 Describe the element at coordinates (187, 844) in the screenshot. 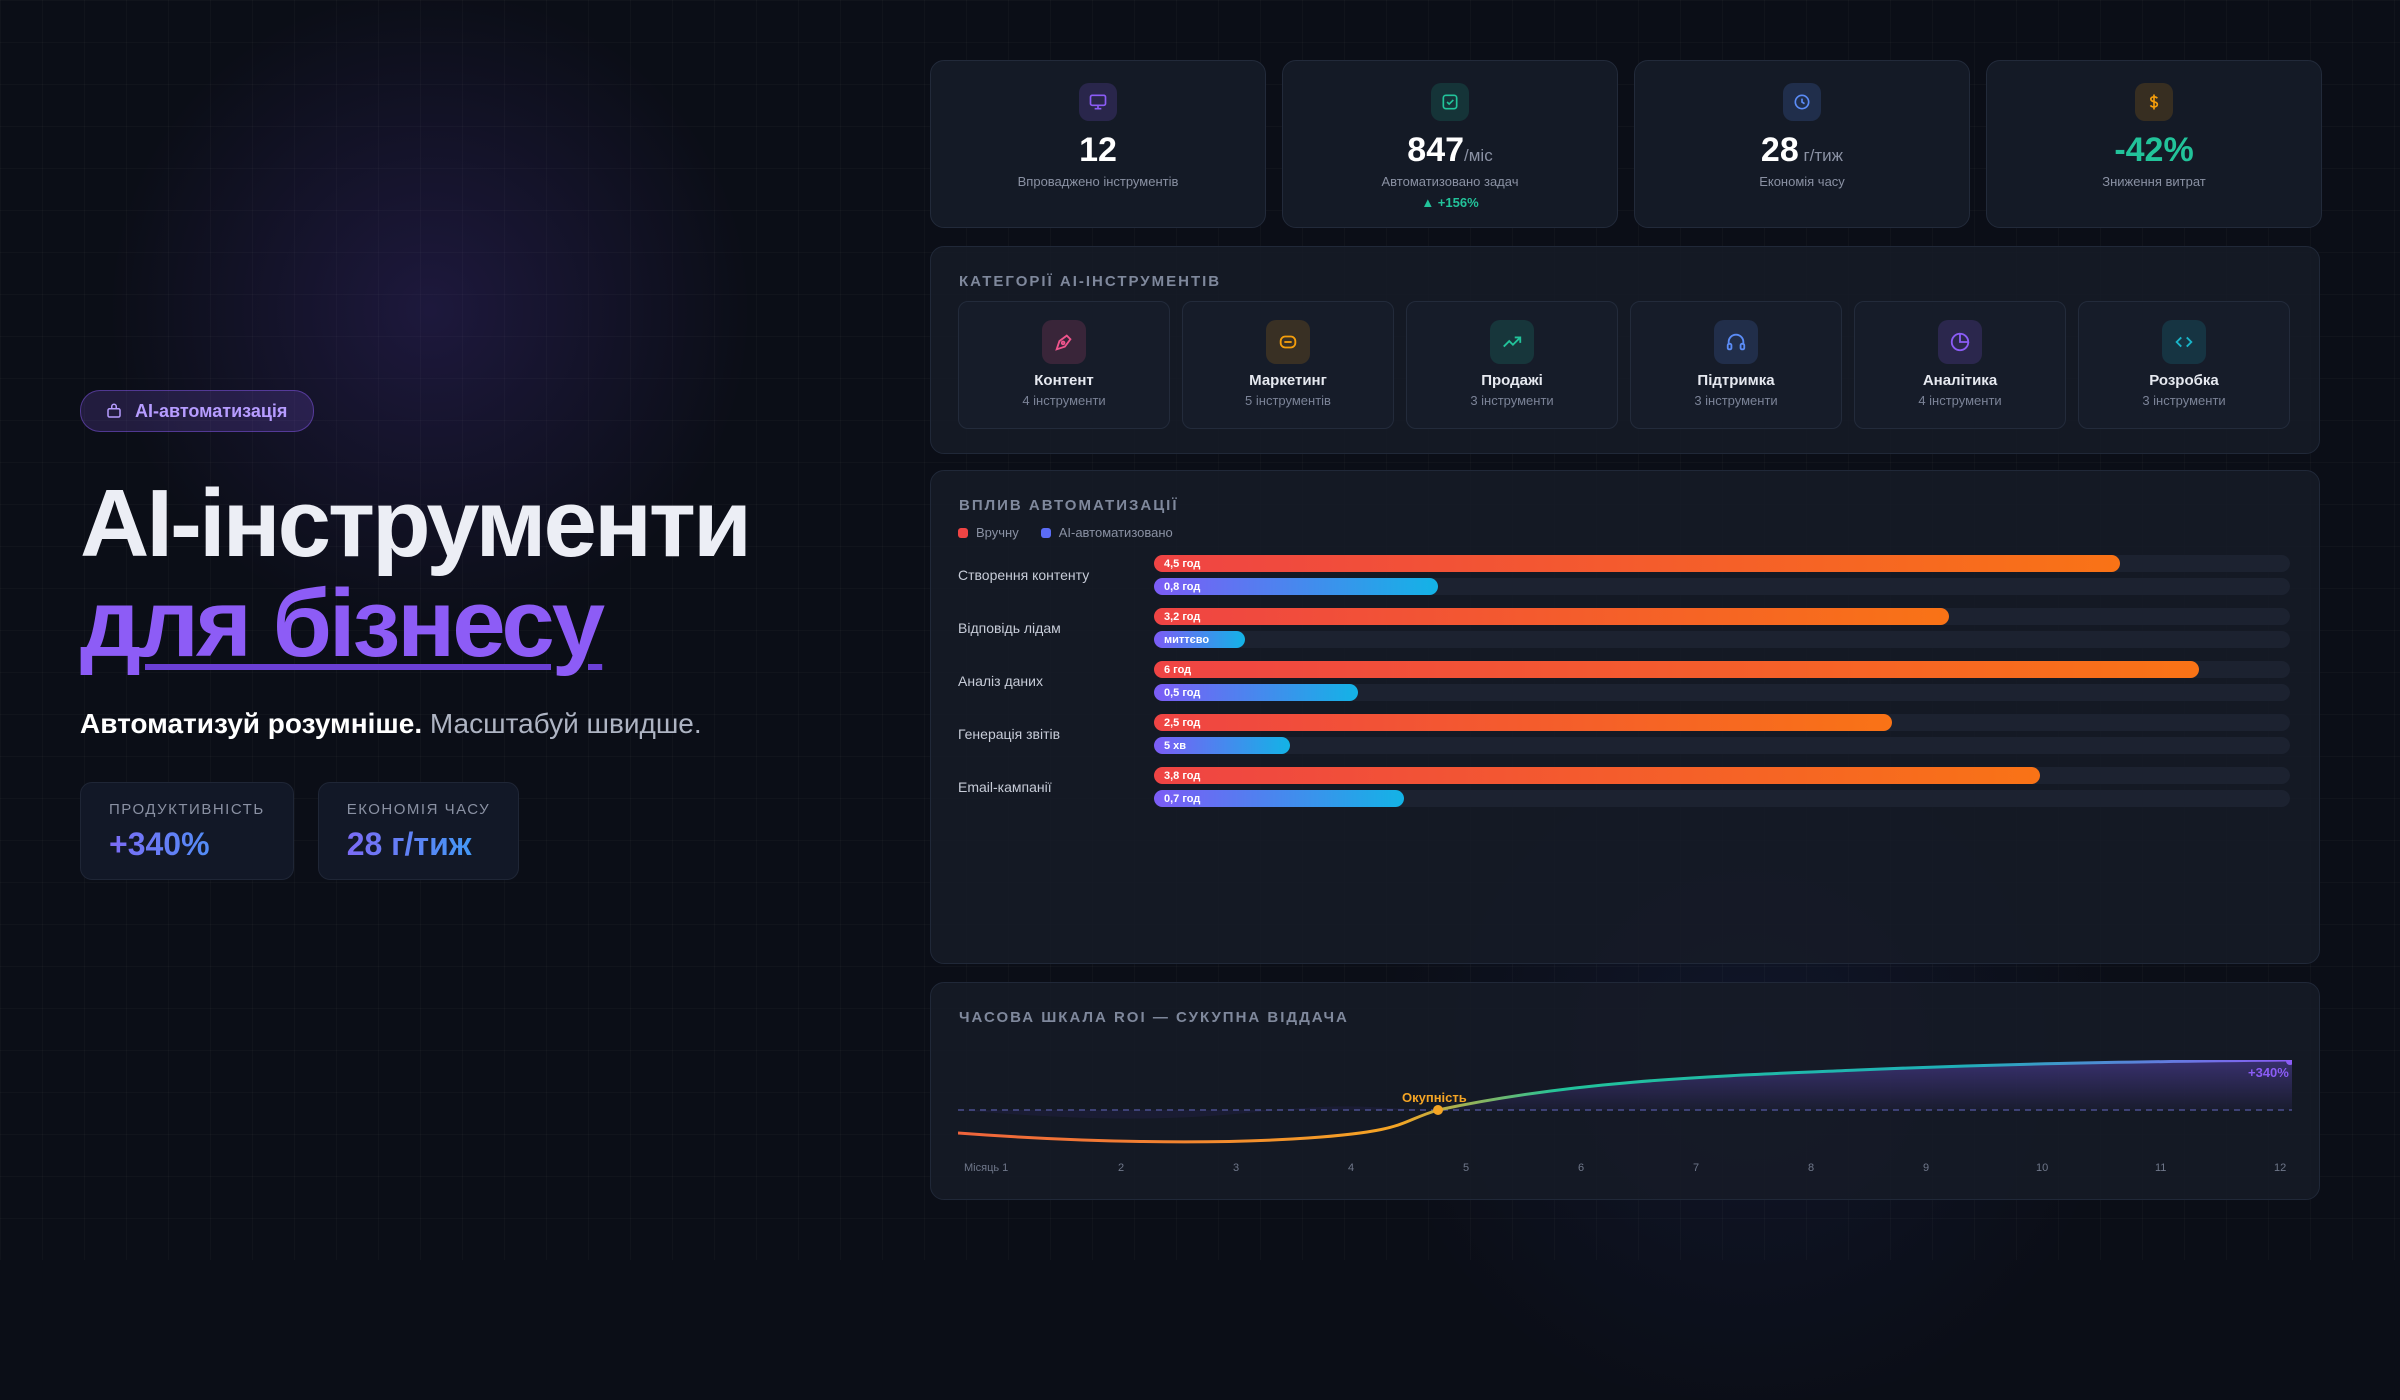

I see `stat-value: +340%` at that location.